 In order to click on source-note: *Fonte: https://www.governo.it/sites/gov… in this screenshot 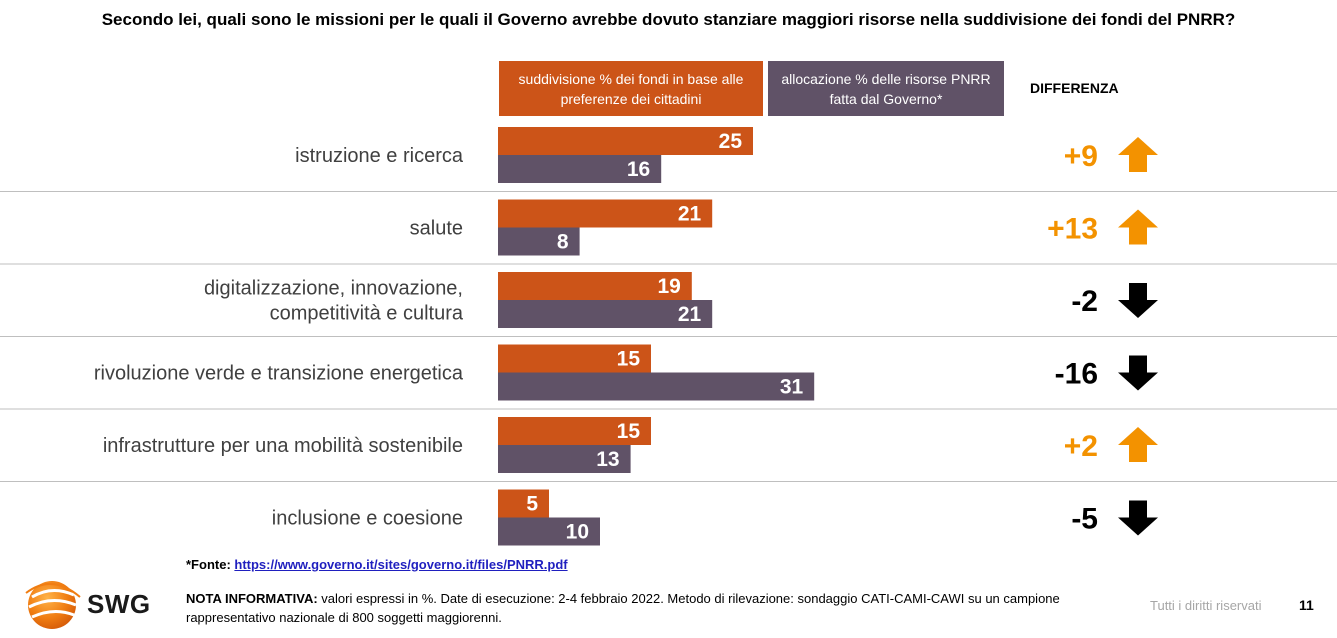, I will do `click(377, 564)`.